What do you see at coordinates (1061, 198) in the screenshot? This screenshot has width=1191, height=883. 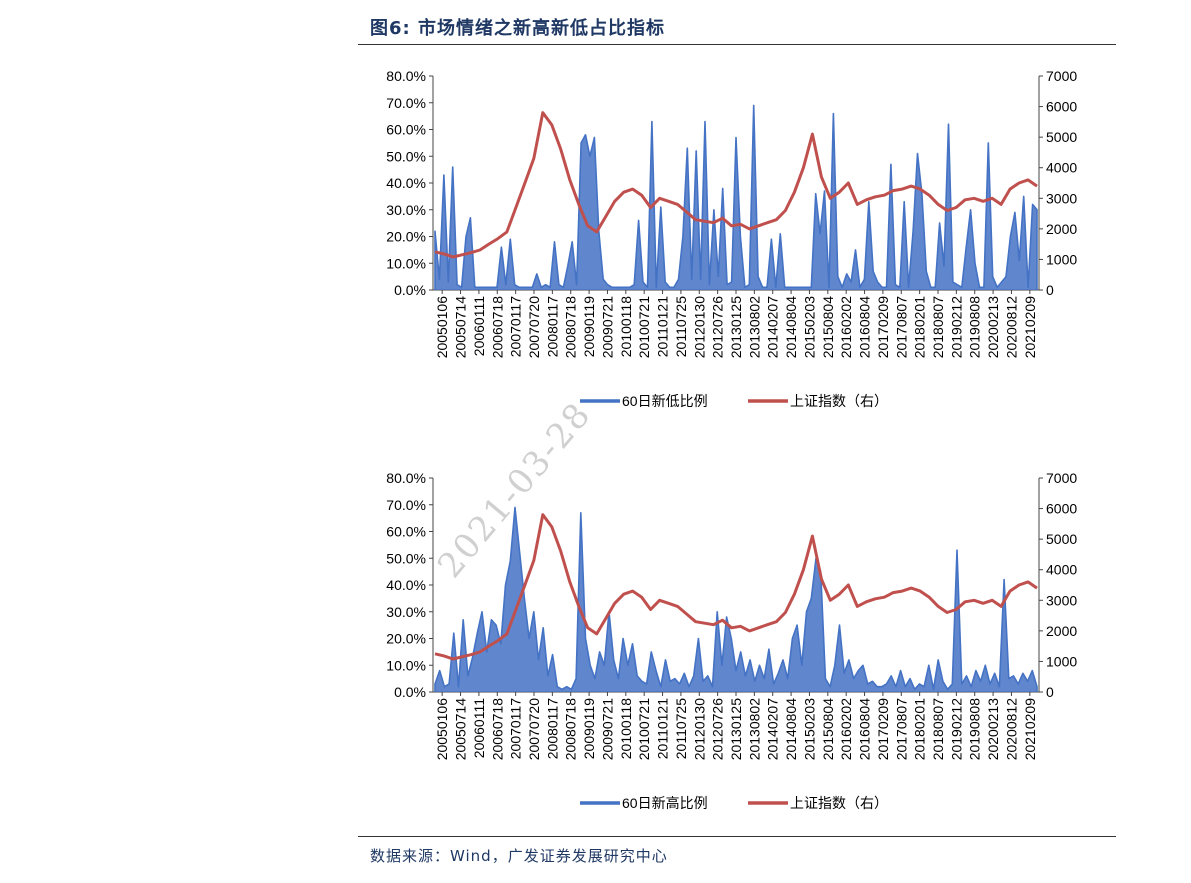 I see `right-tick-label: 3000` at bounding box center [1061, 198].